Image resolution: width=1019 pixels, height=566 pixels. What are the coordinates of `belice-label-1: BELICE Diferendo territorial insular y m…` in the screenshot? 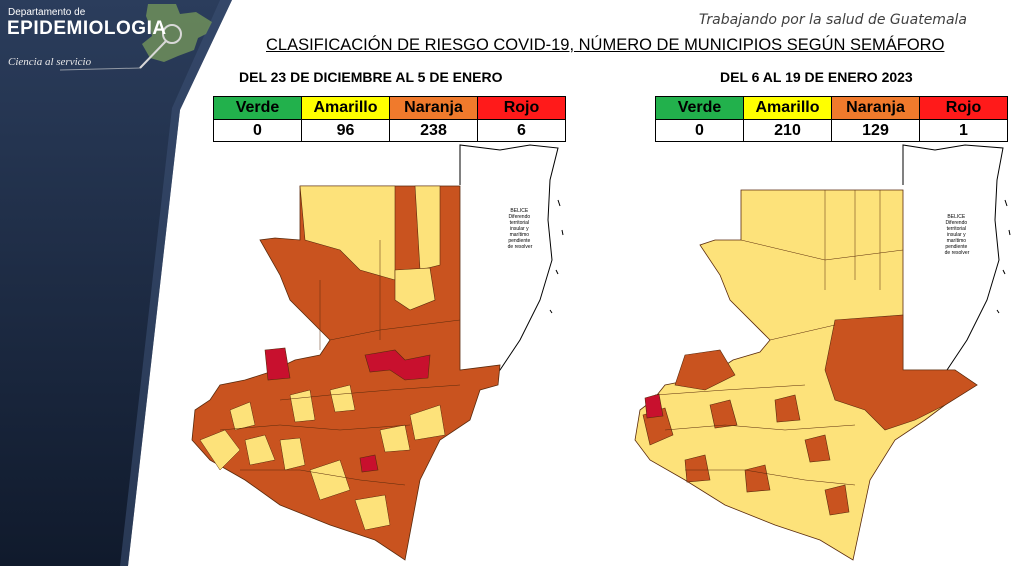 It's located at (520, 229).